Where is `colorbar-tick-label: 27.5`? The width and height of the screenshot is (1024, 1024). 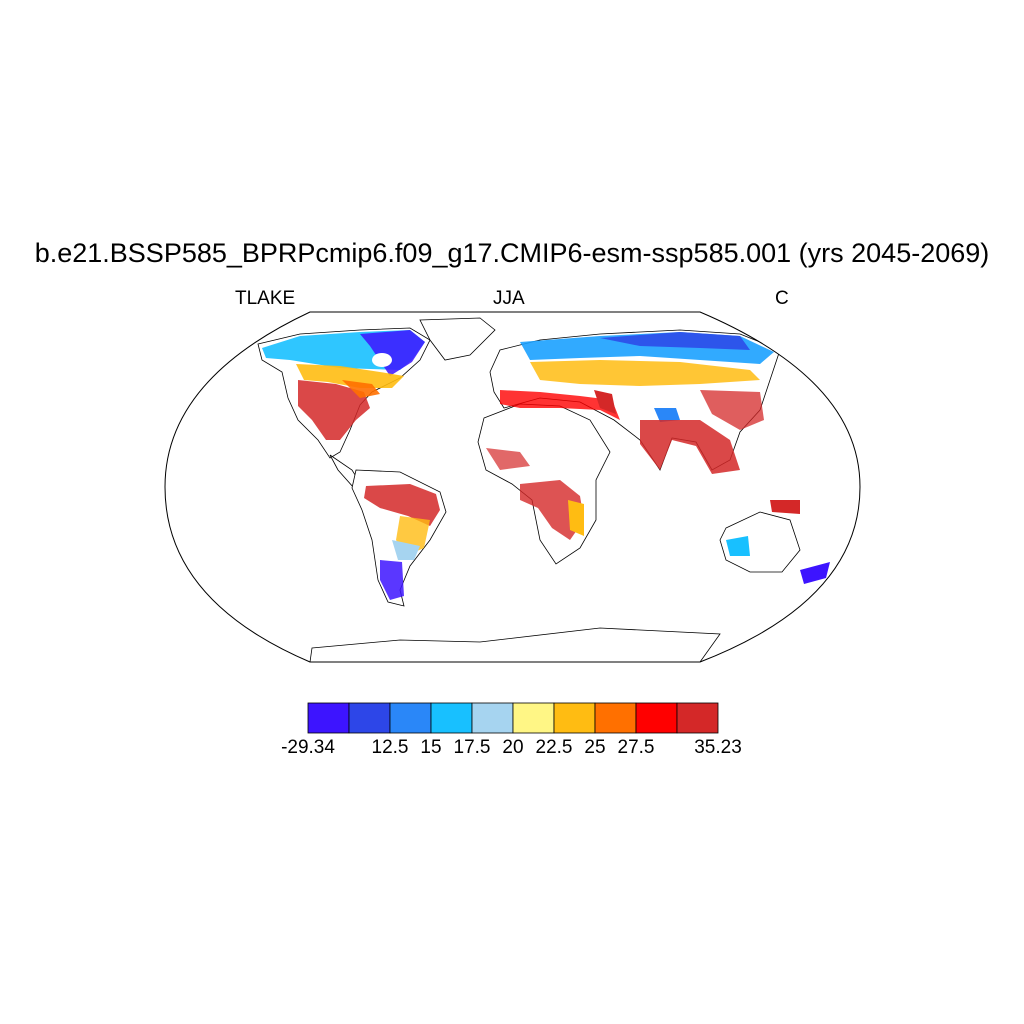 colorbar-tick-label: 27.5 is located at coordinates (636, 747).